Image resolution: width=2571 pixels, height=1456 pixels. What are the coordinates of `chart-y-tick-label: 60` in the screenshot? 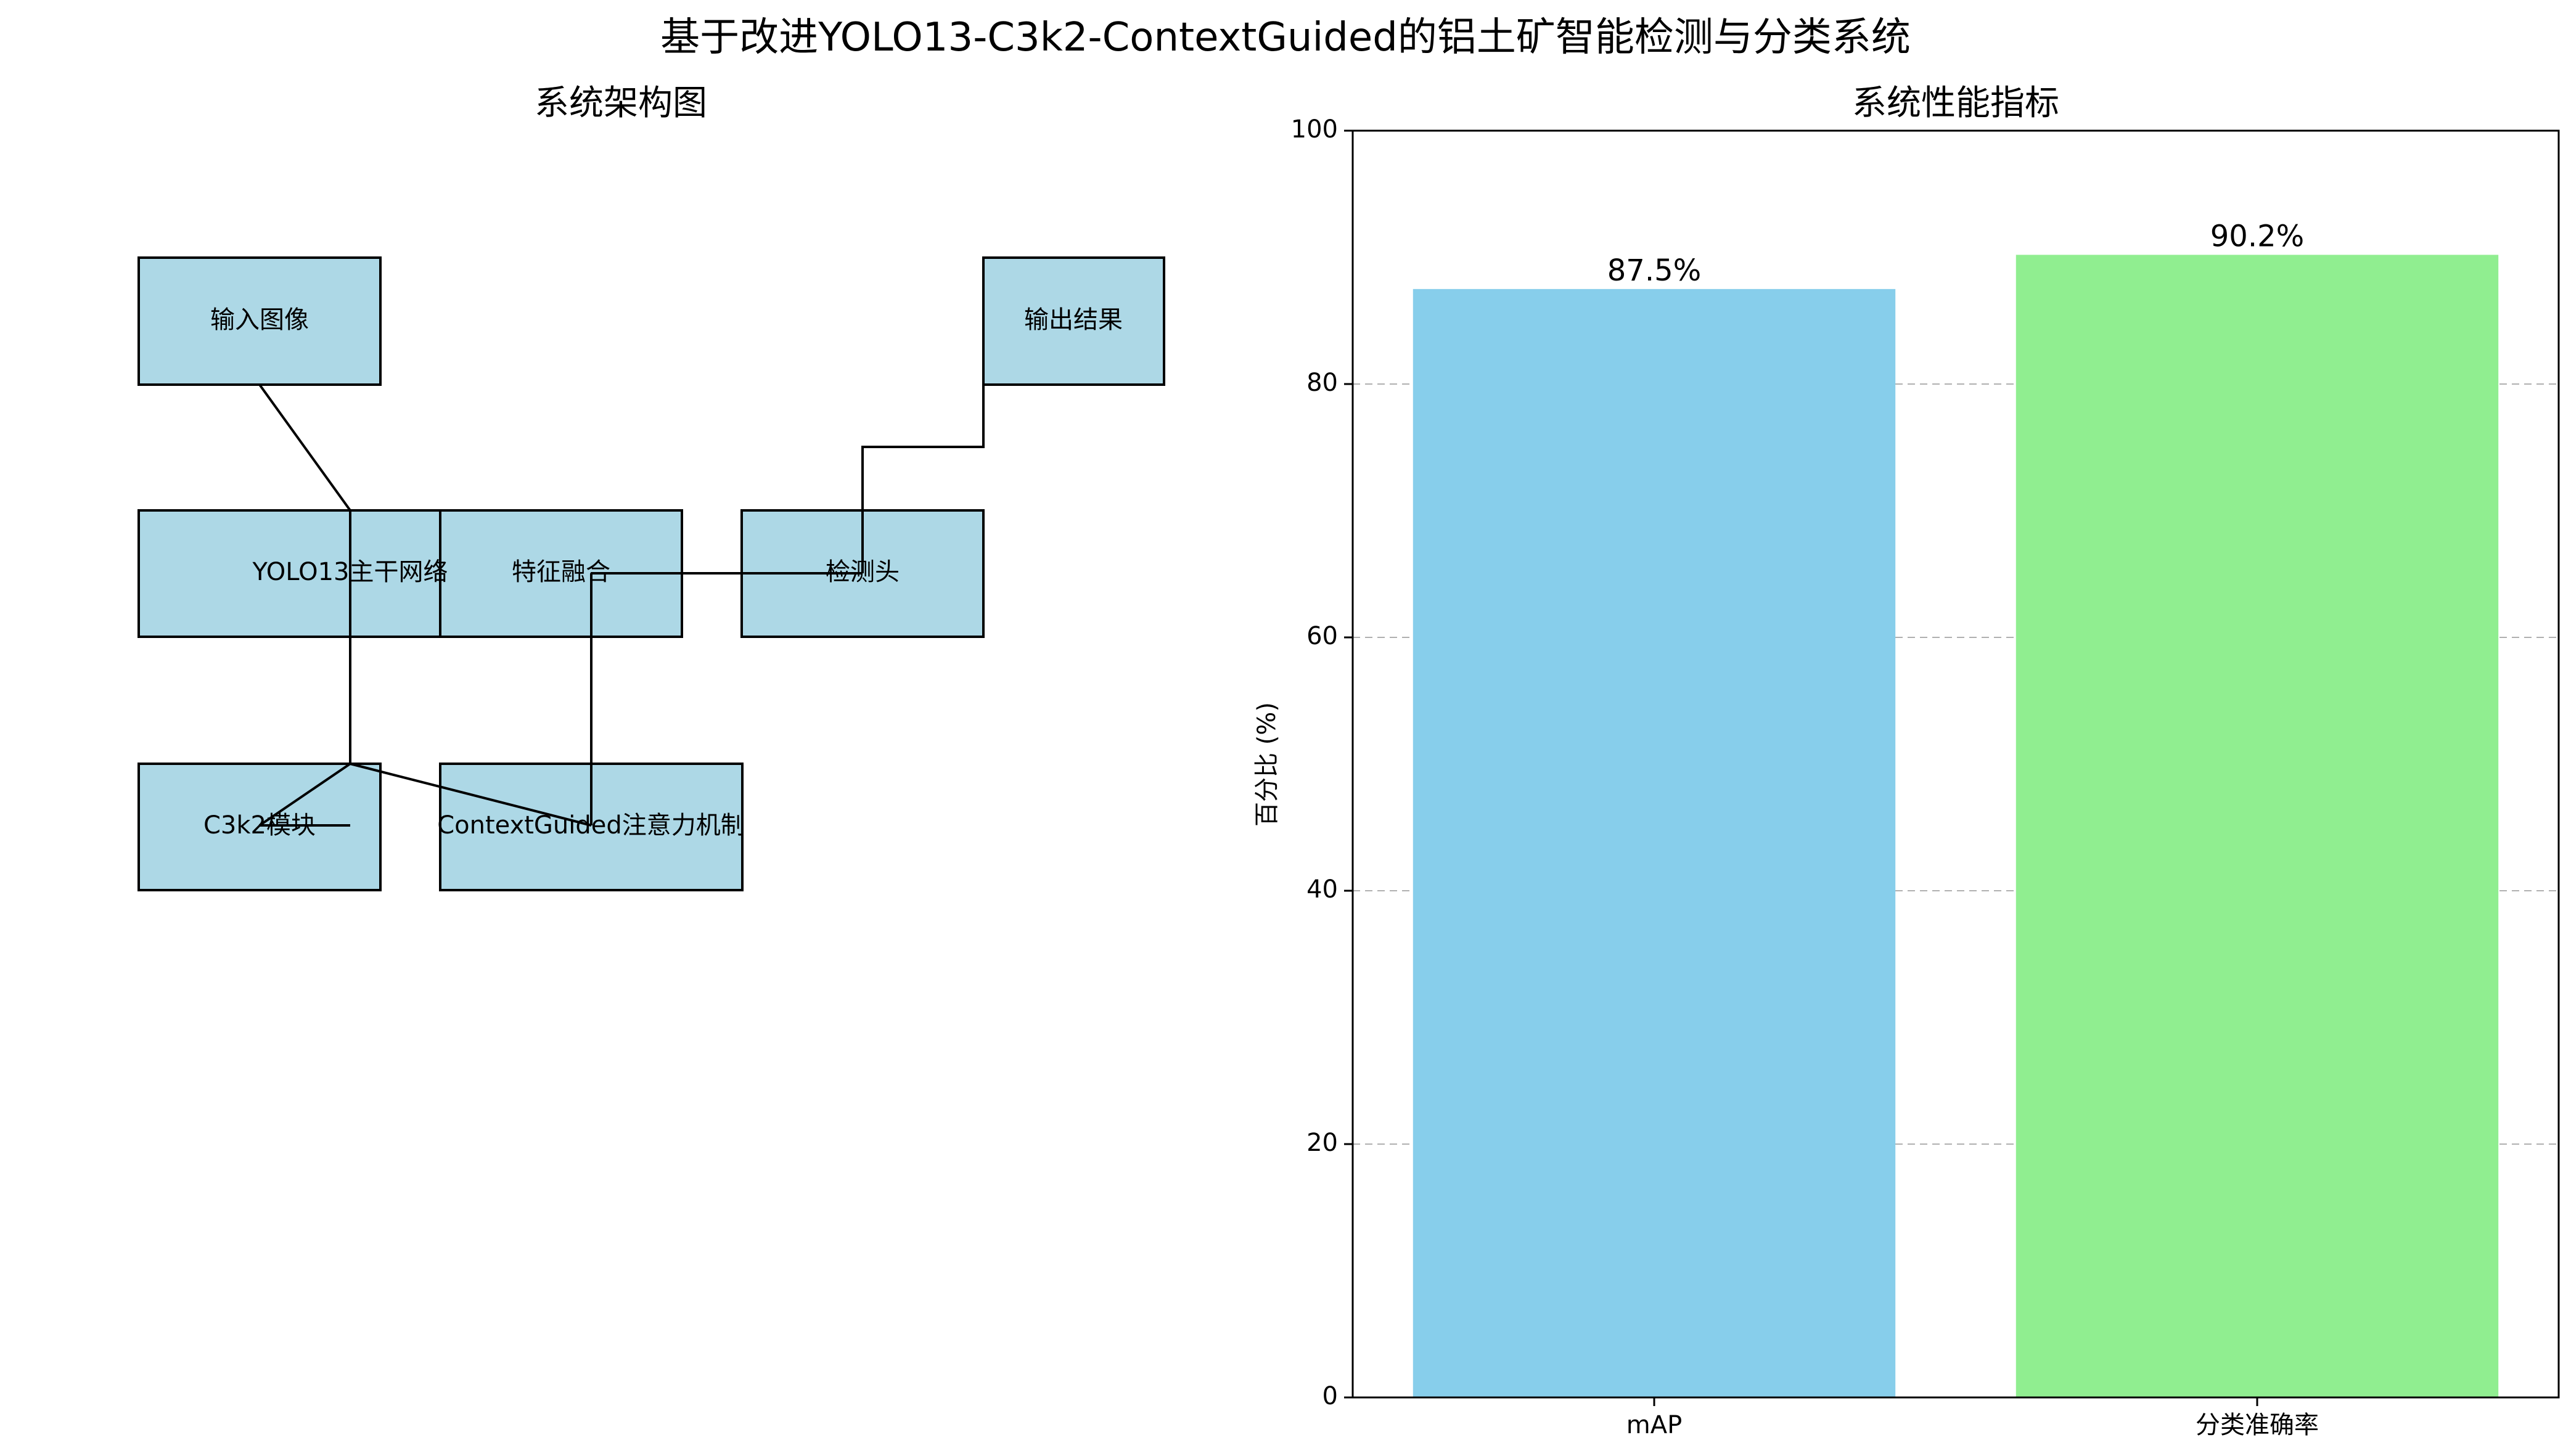 It's located at (1322, 636).